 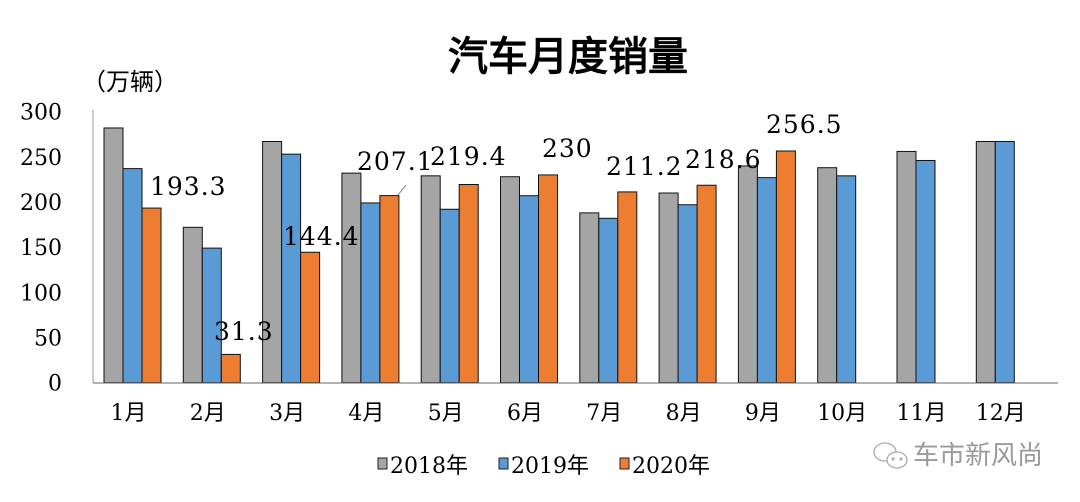 What do you see at coordinates (113, 255) in the screenshot?
I see `bar-2018年-1月` at bounding box center [113, 255].